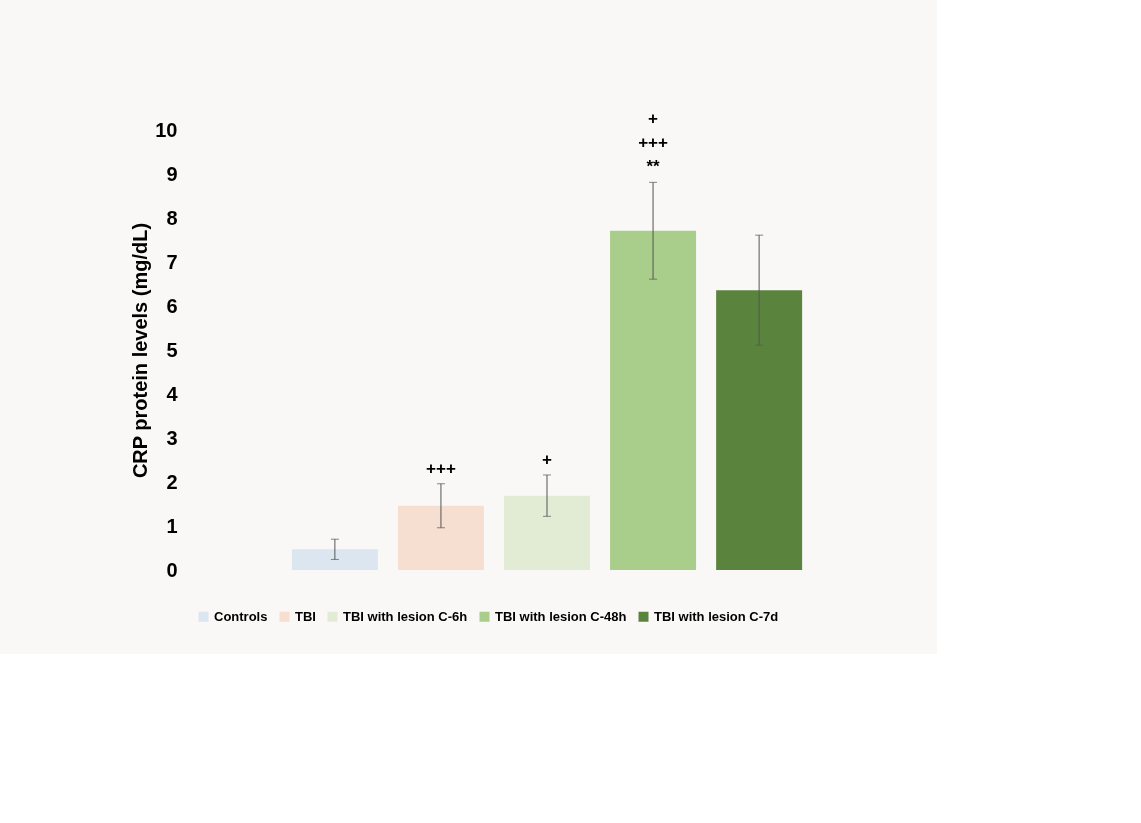  I want to click on y-tick-label: 6, so click(172, 305).